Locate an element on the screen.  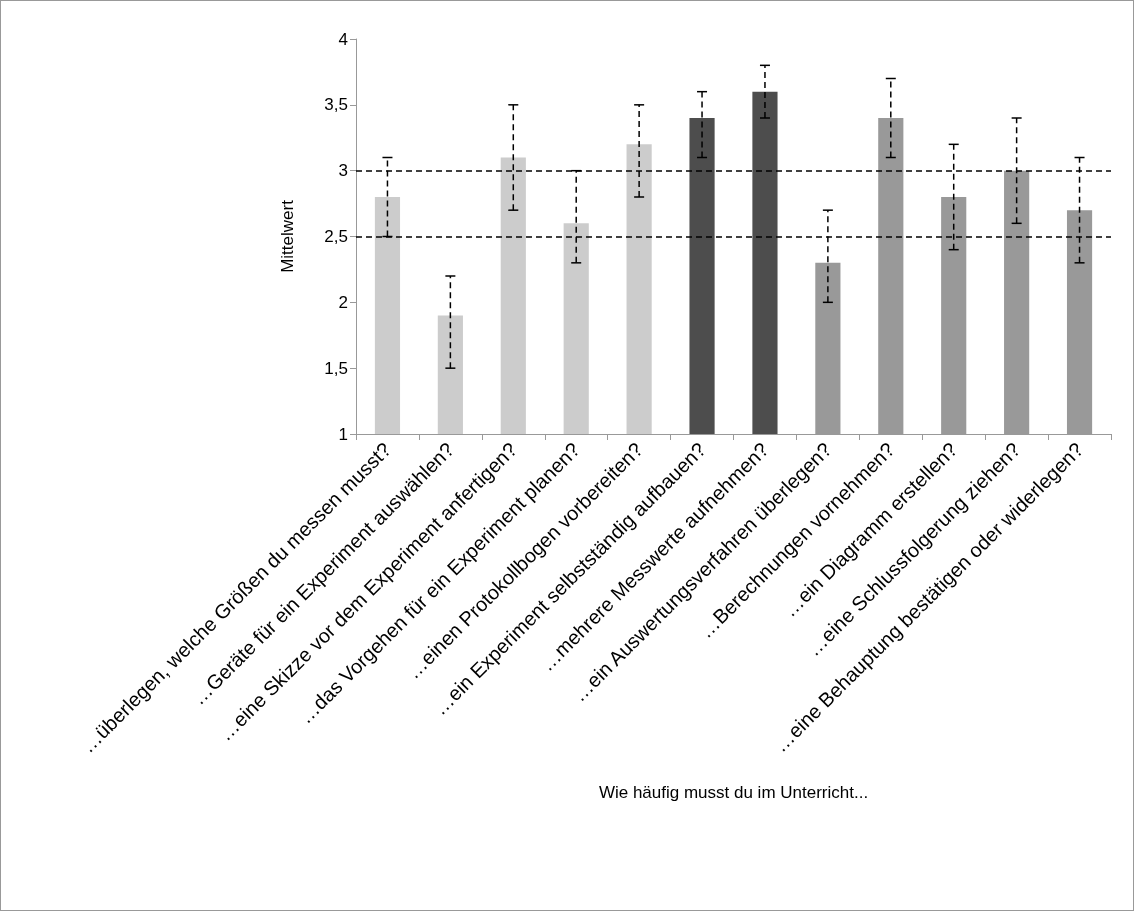
y-axis-title: Mittelwert is located at coordinates (287, 236).